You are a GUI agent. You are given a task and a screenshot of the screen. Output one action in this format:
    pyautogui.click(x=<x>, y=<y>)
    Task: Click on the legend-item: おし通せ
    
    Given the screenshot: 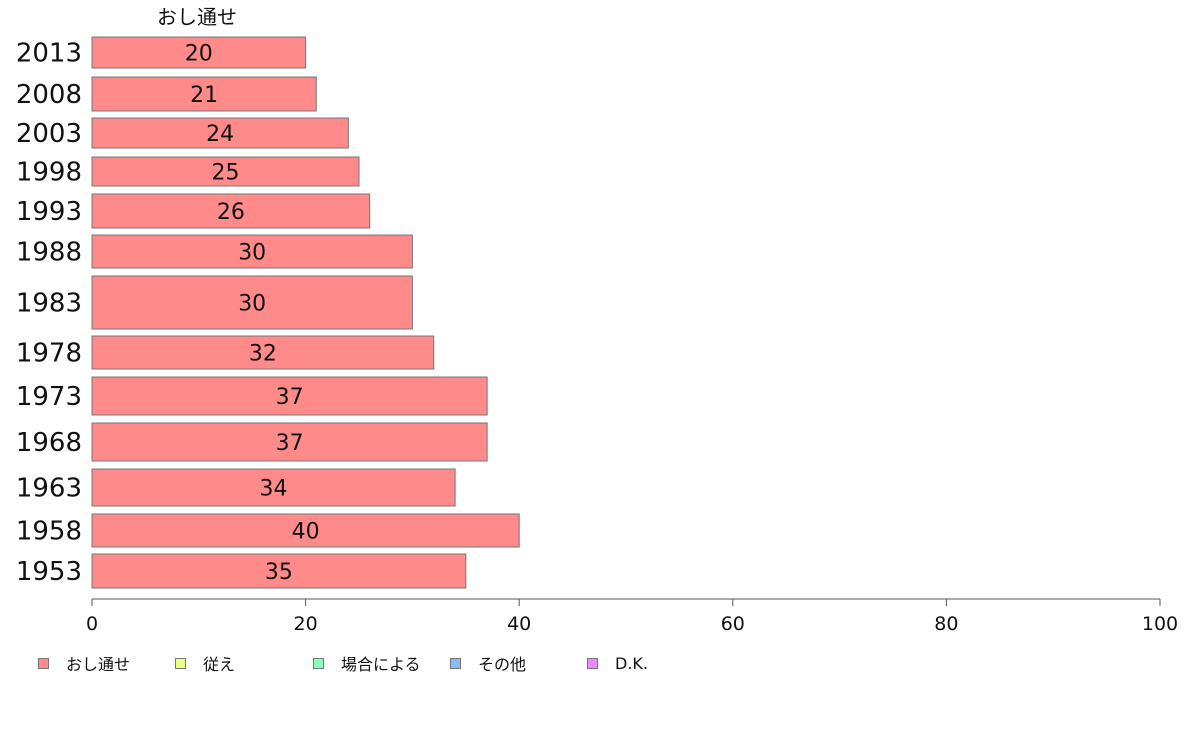 What is the action you would take?
    pyautogui.click(x=84, y=663)
    